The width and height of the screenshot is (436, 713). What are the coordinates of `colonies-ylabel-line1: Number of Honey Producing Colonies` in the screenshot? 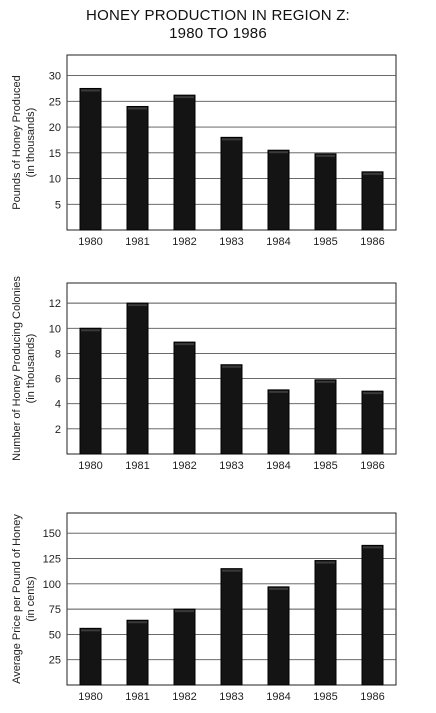 It's located at (17, 368).